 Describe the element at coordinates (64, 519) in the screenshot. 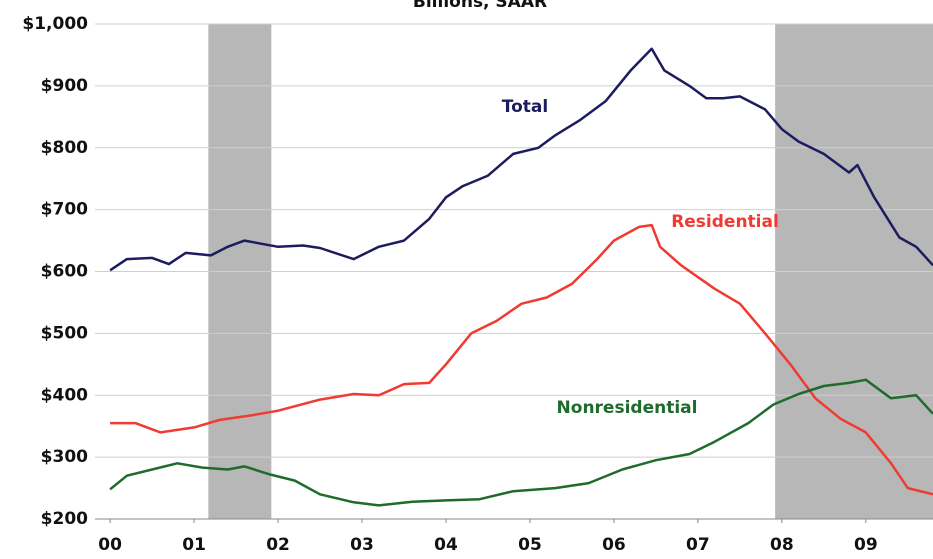

I see `y-tick-label: $200` at that location.